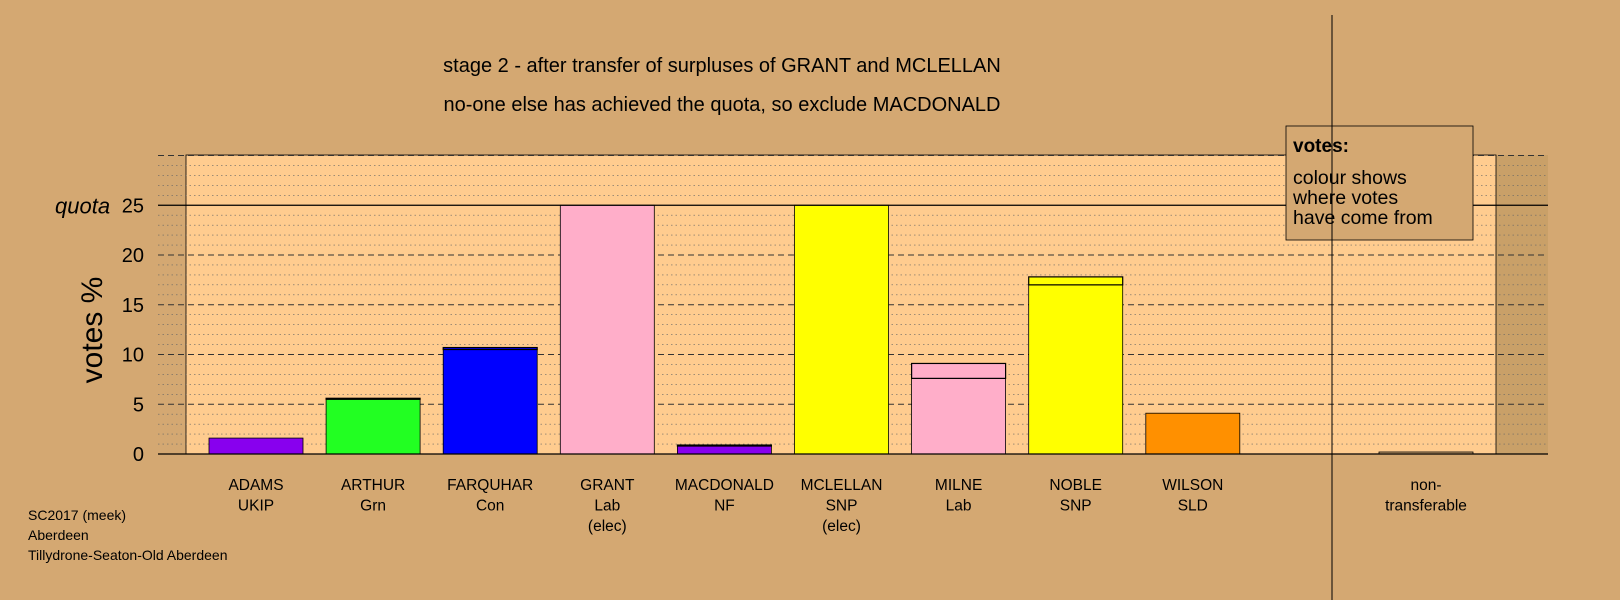  I want to click on footer-line-3: Tillydrone-Seaton-Old Aberdeen, so click(128, 555).